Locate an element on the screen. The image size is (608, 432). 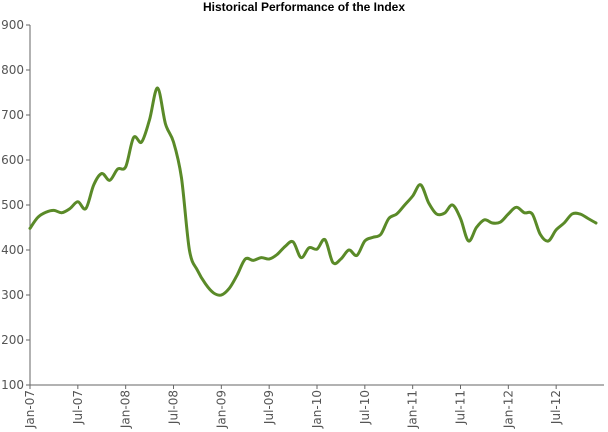
y-tick-label: 900 is located at coordinates (12, 25).